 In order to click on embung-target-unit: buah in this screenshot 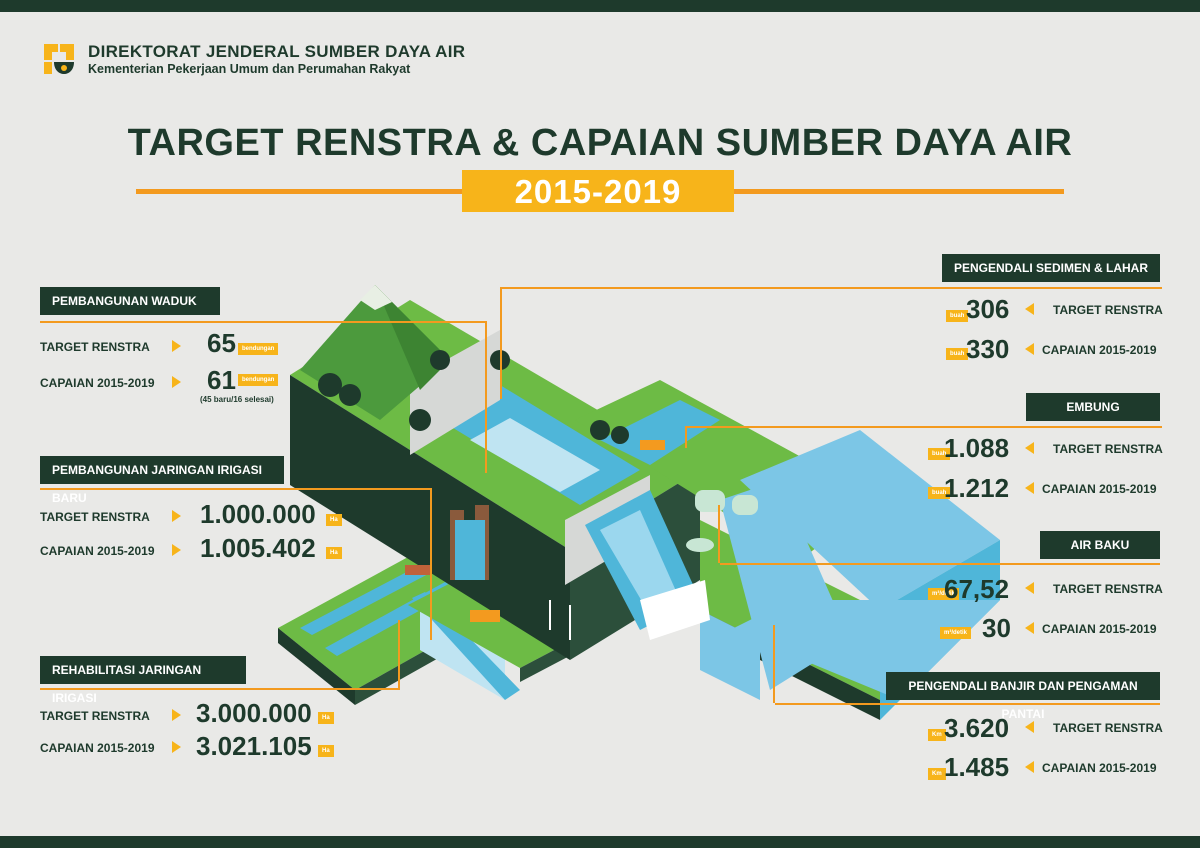, I will do `click(939, 454)`.